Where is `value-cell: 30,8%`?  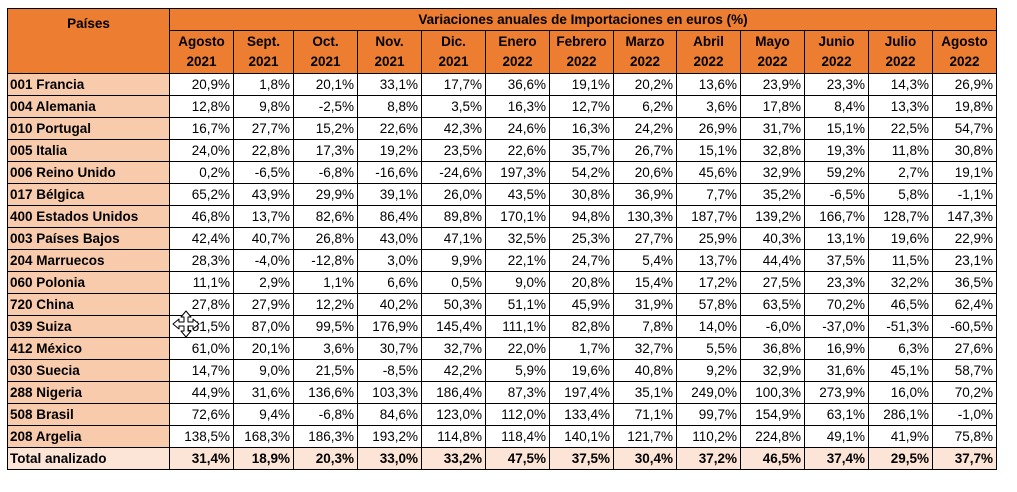
value-cell: 30,8% is located at coordinates (581, 194).